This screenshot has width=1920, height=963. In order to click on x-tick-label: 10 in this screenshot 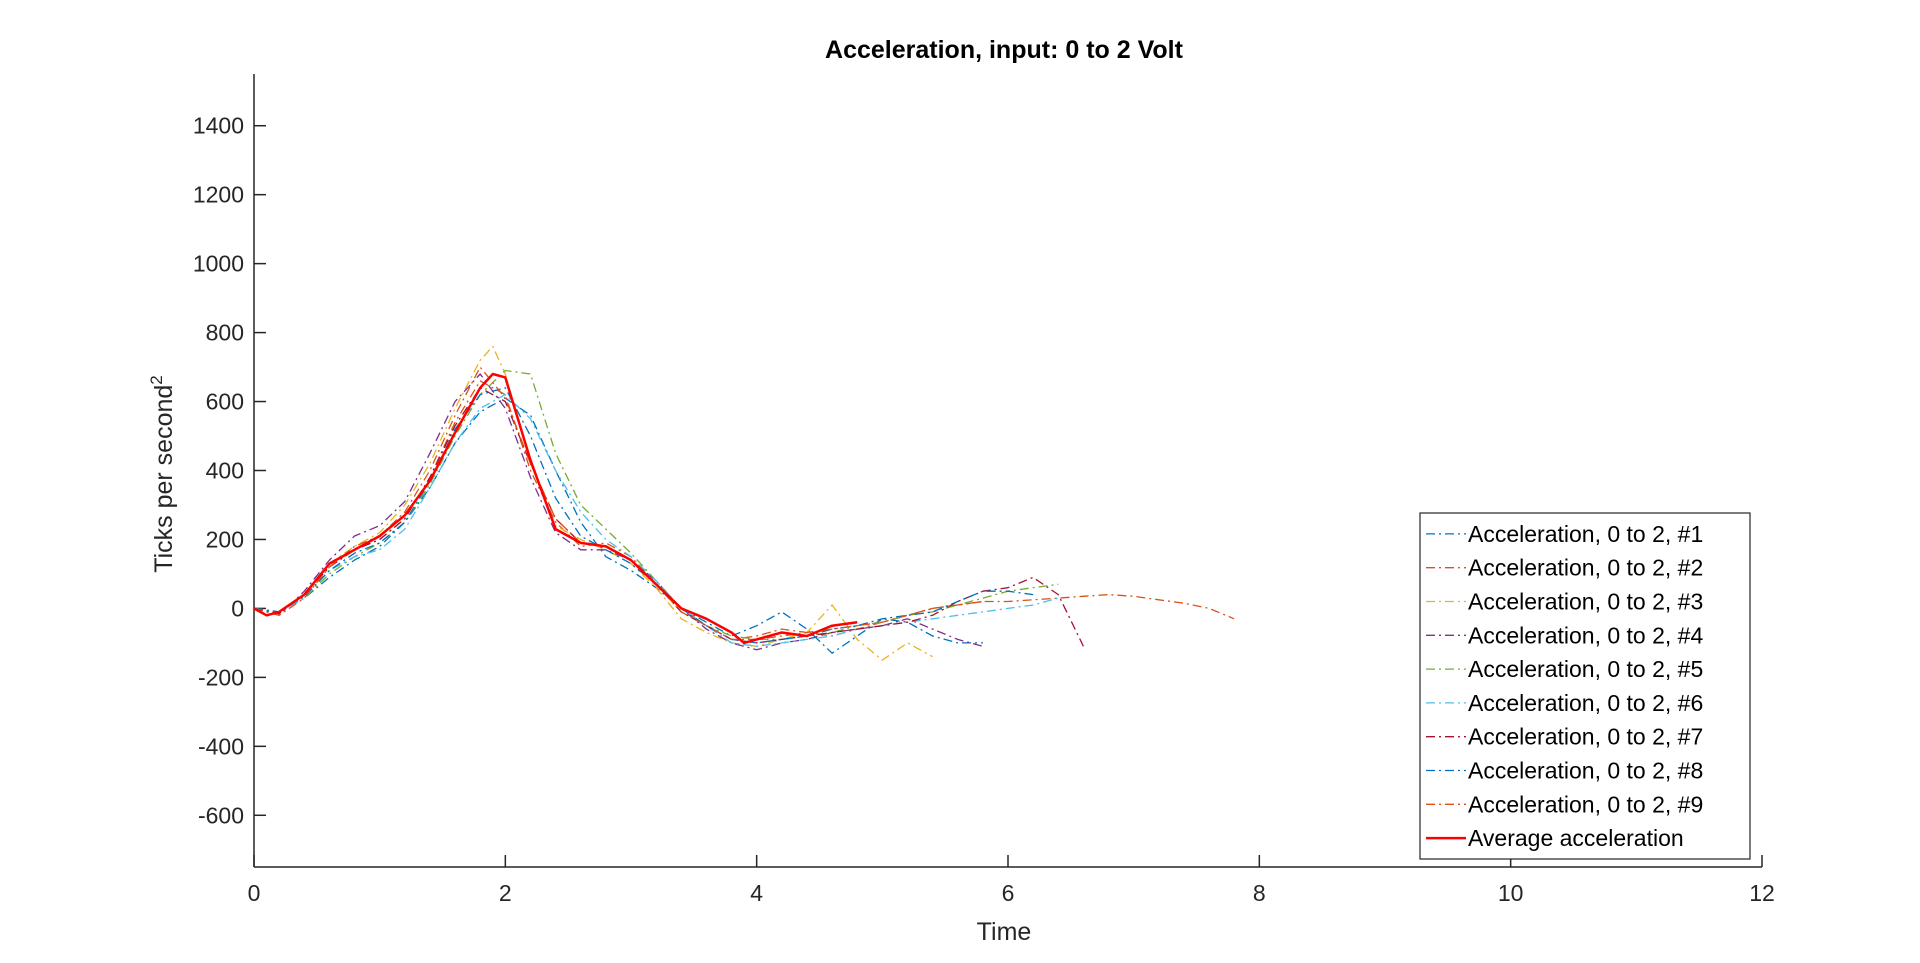, I will do `click(1511, 893)`.